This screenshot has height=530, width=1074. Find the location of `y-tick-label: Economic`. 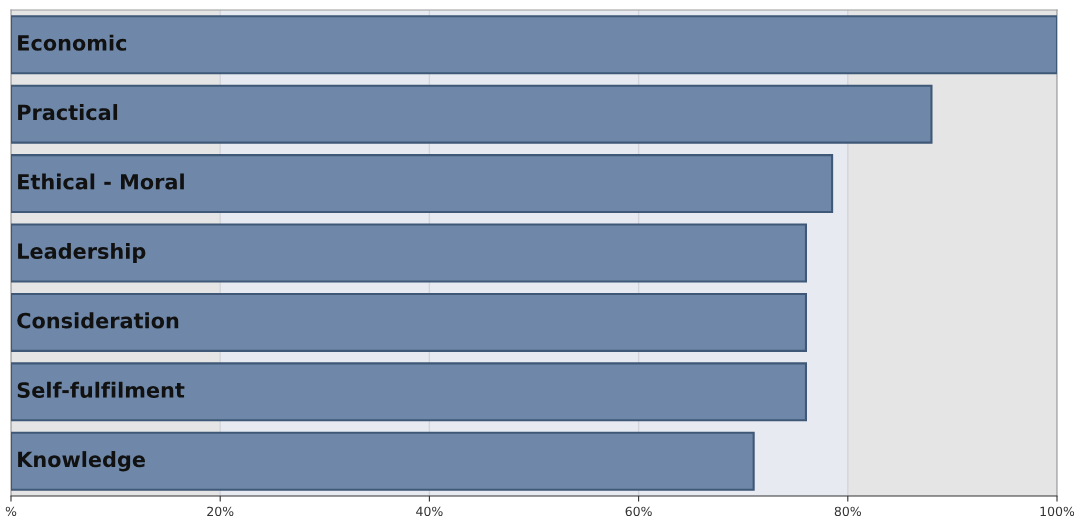

y-tick-label: Economic is located at coordinates (72, 42).